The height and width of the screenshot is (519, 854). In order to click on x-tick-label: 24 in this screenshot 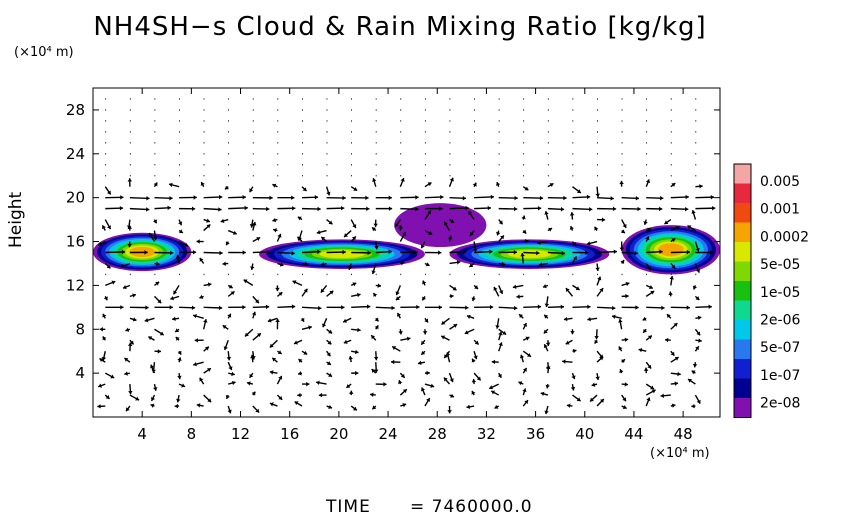, I will do `click(388, 434)`.